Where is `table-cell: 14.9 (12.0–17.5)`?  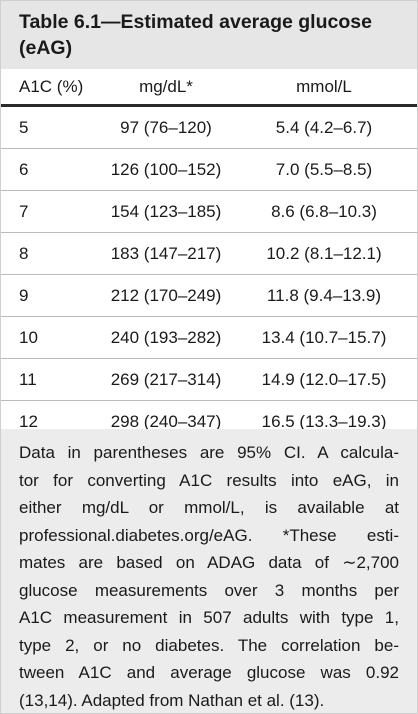
table-cell: 14.9 (12.0–17.5) is located at coordinates (329, 379).